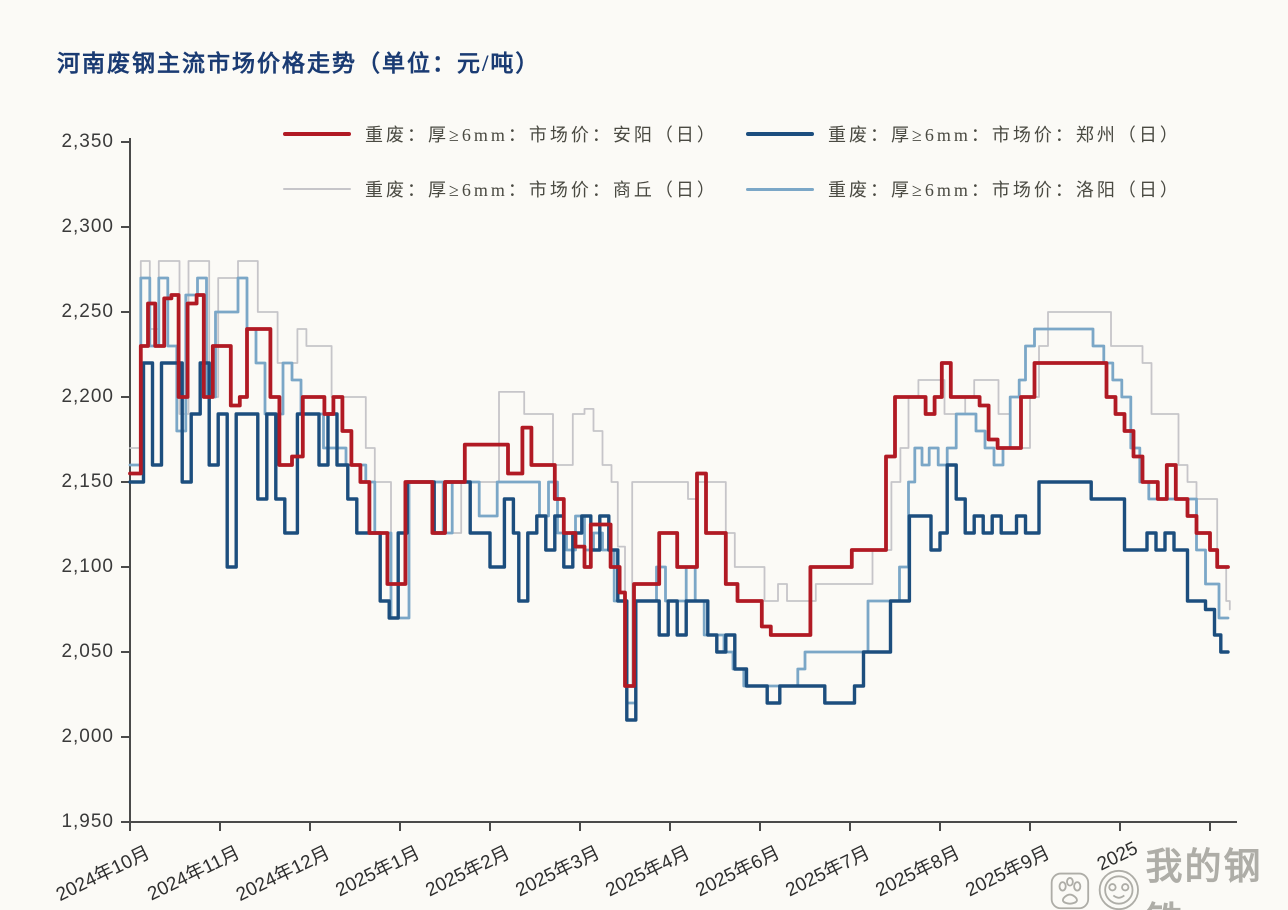 The width and height of the screenshot is (1288, 910). I want to click on legend-label-luoyang: 重废：厚≥6mm：市场价：洛阳（日）, so click(1004, 190).